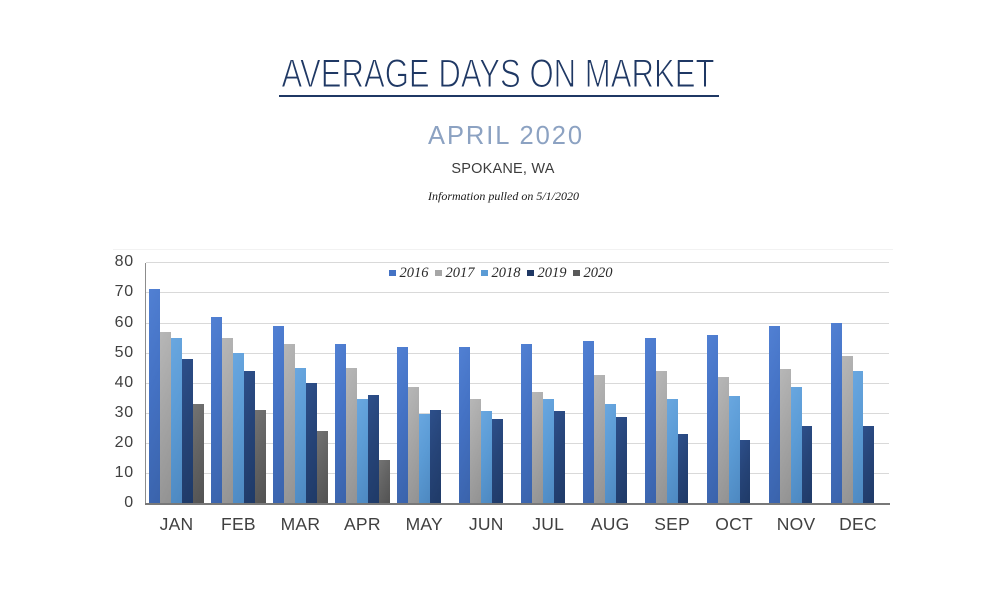  What do you see at coordinates (498, 74) in the screenshot?
I see `svg-text: AVERAGE DAYS ON MARKET` at bounding box center [498, 74].